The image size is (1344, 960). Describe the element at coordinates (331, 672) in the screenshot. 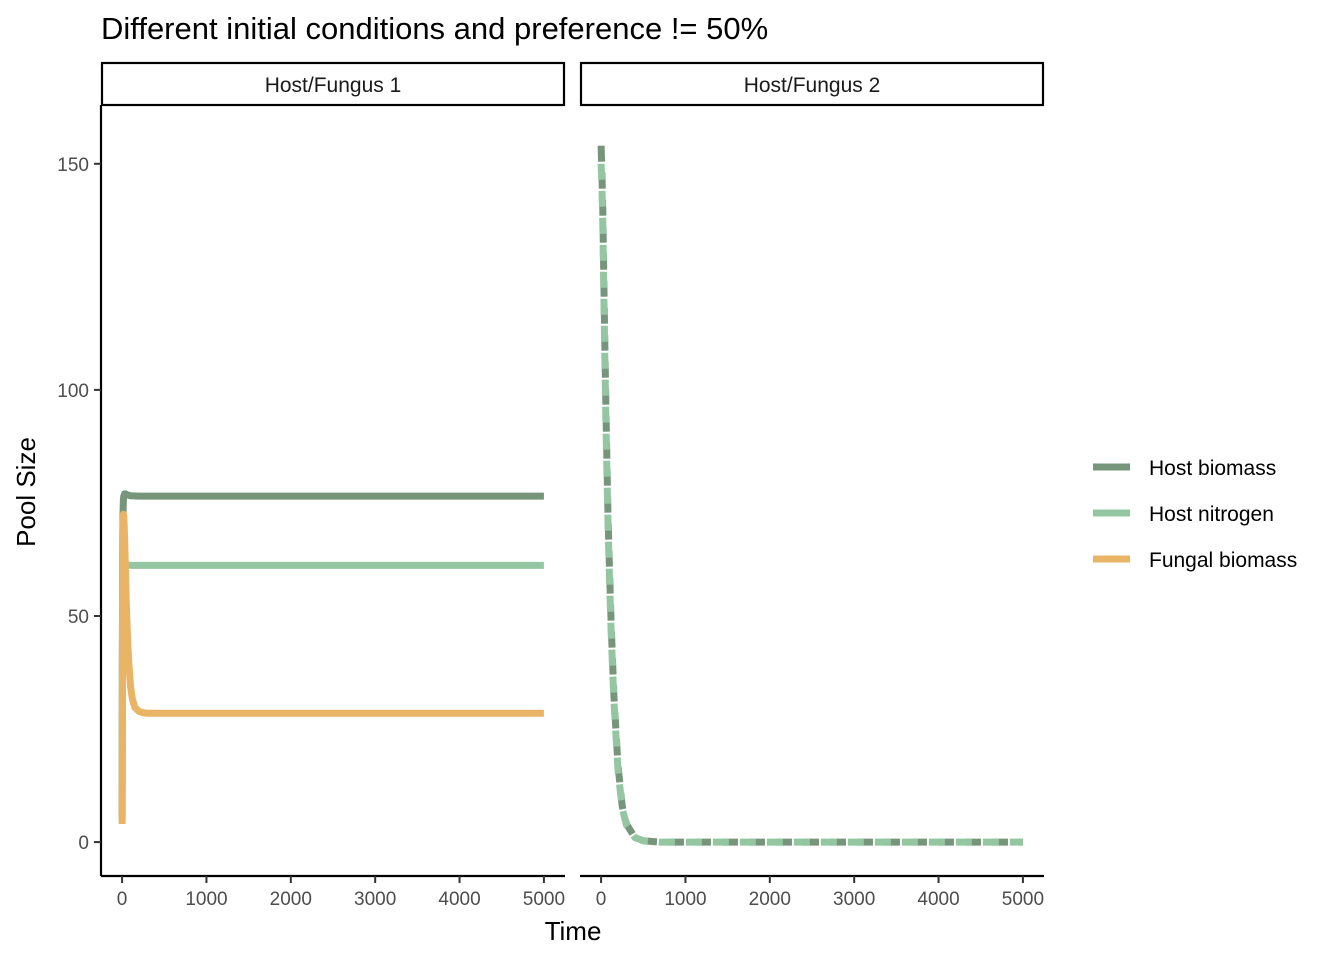

I see `series-line-host-nitrogen` at that location.